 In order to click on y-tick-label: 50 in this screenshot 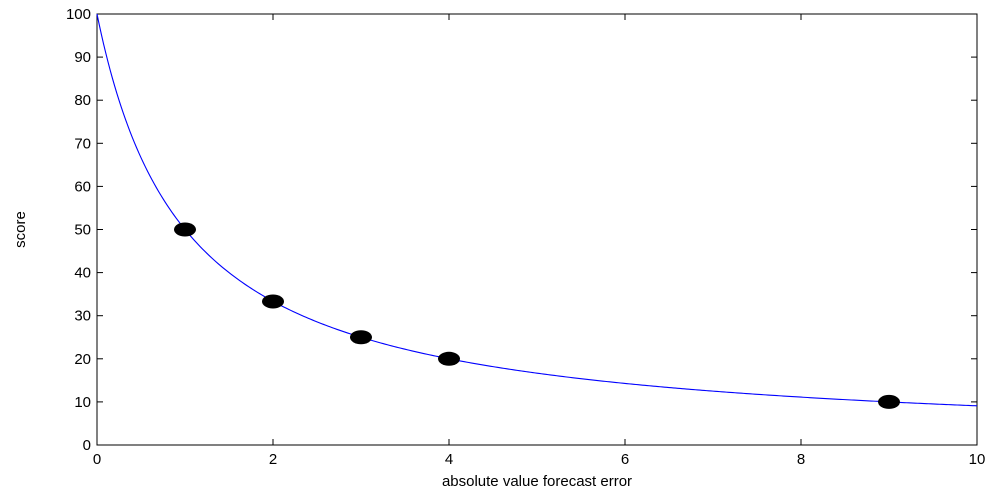, I will do `click(82, 230)`.